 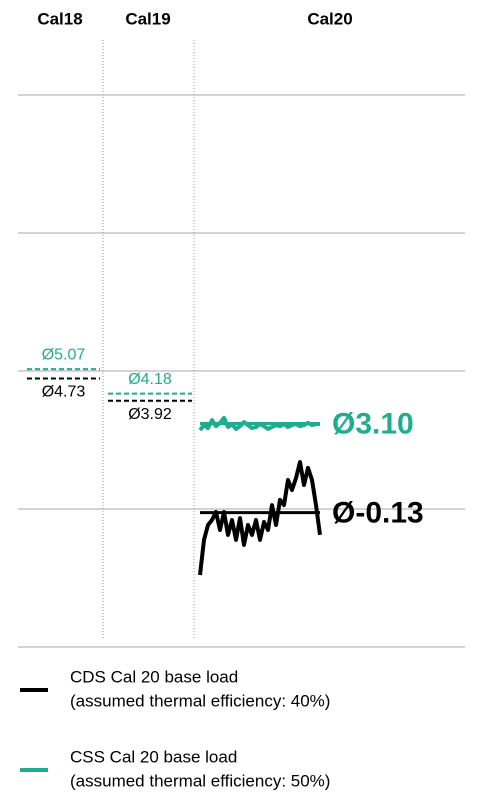 I want to click on average-label: Ø3.92, so click(x=150, y=414).